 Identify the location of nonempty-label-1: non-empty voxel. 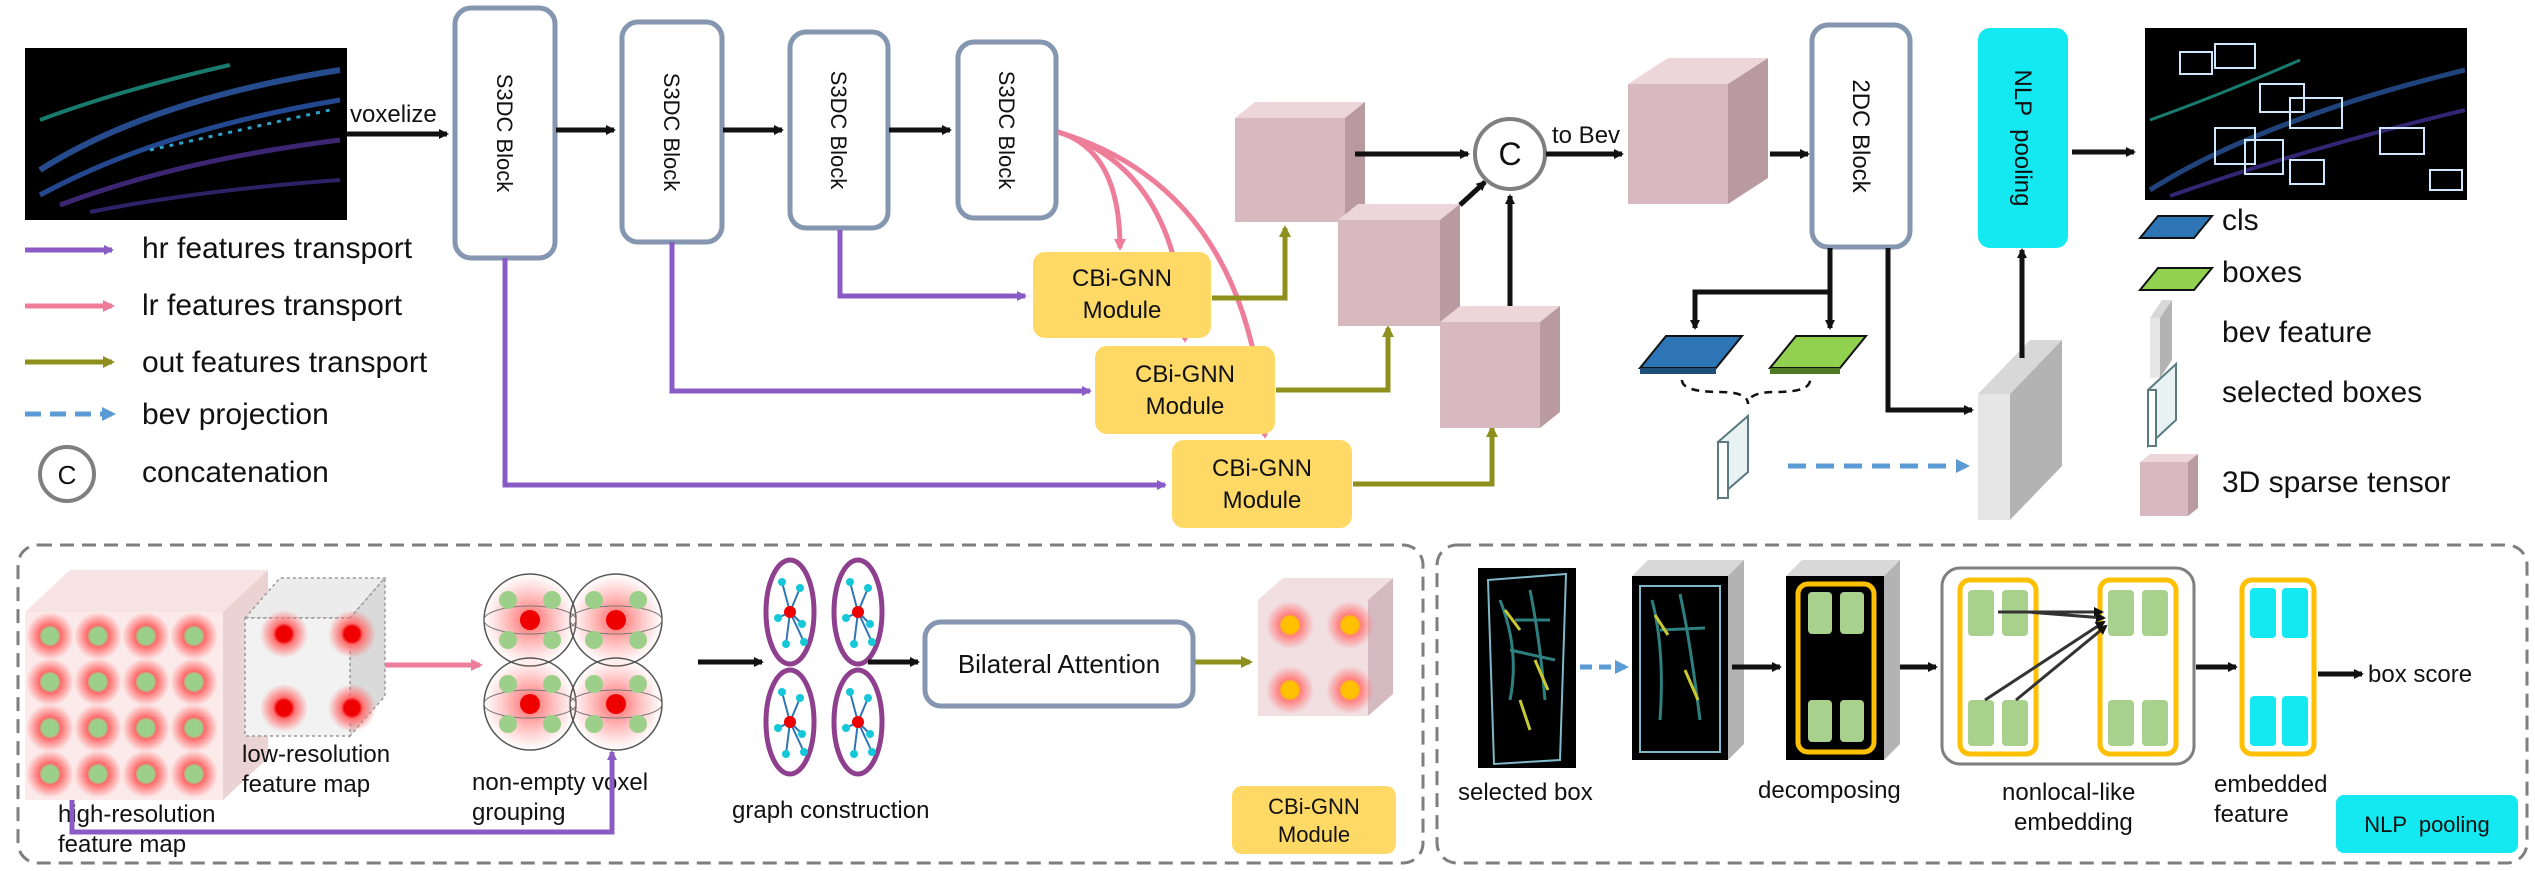
(560, 782).